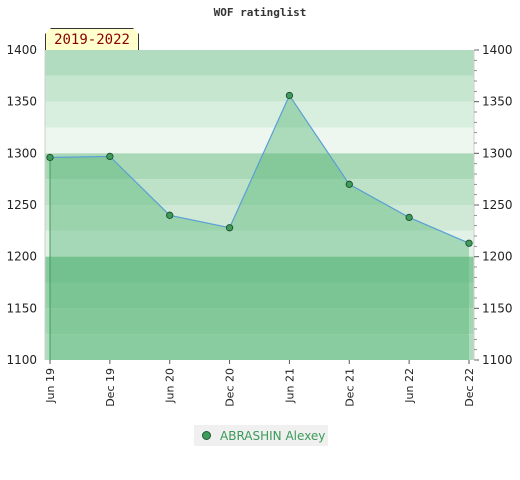 The image size is (520, 480). What do you see at coordinates (21, 102) in the screenshot?
I see `y-tick-label-left: 1350` at bounding box center [21, 102].